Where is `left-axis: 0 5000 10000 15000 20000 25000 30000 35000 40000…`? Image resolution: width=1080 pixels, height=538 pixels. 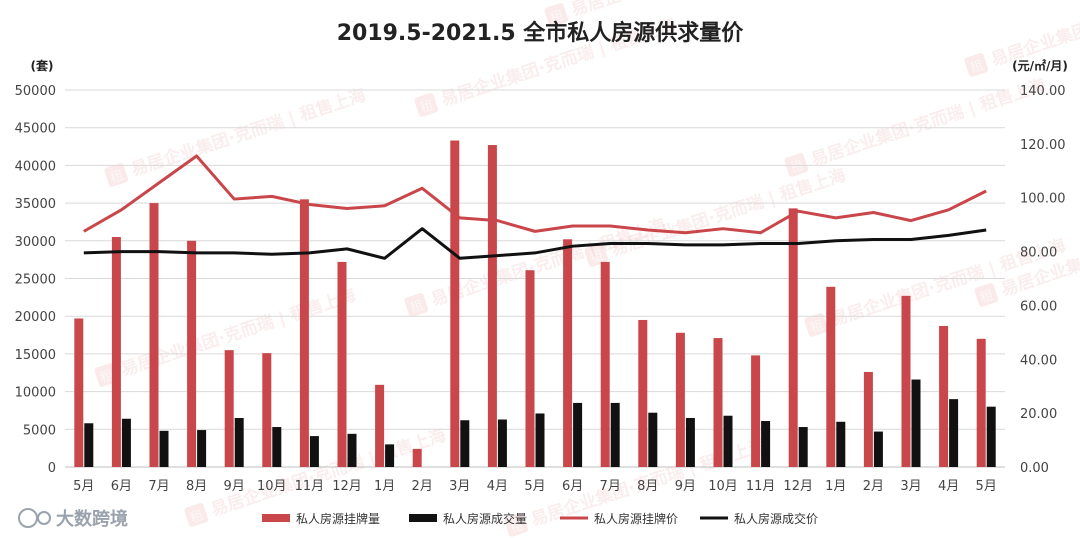 left-axis: 0 5000 10000 15000 20000 25000 30000 35000 40000… is located at coordinates (35, 280).